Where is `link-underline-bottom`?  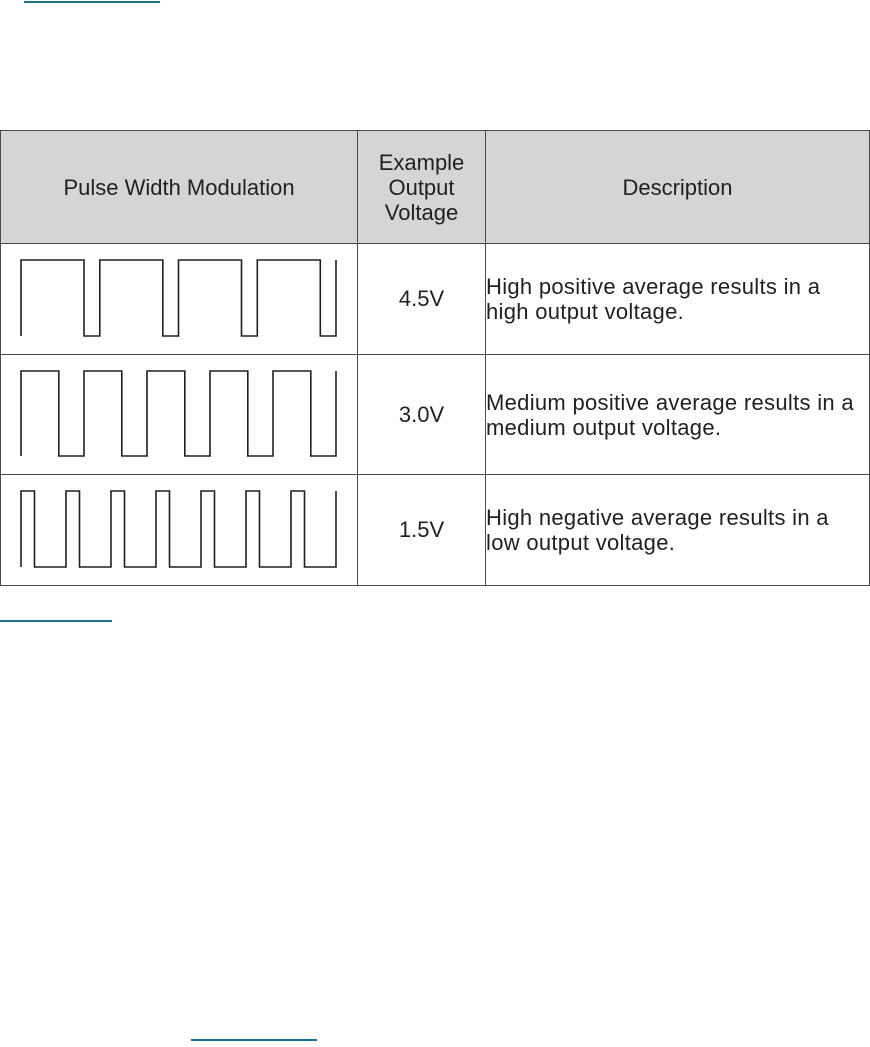
link-underline-bottom is located at coordinates (254, 1040).